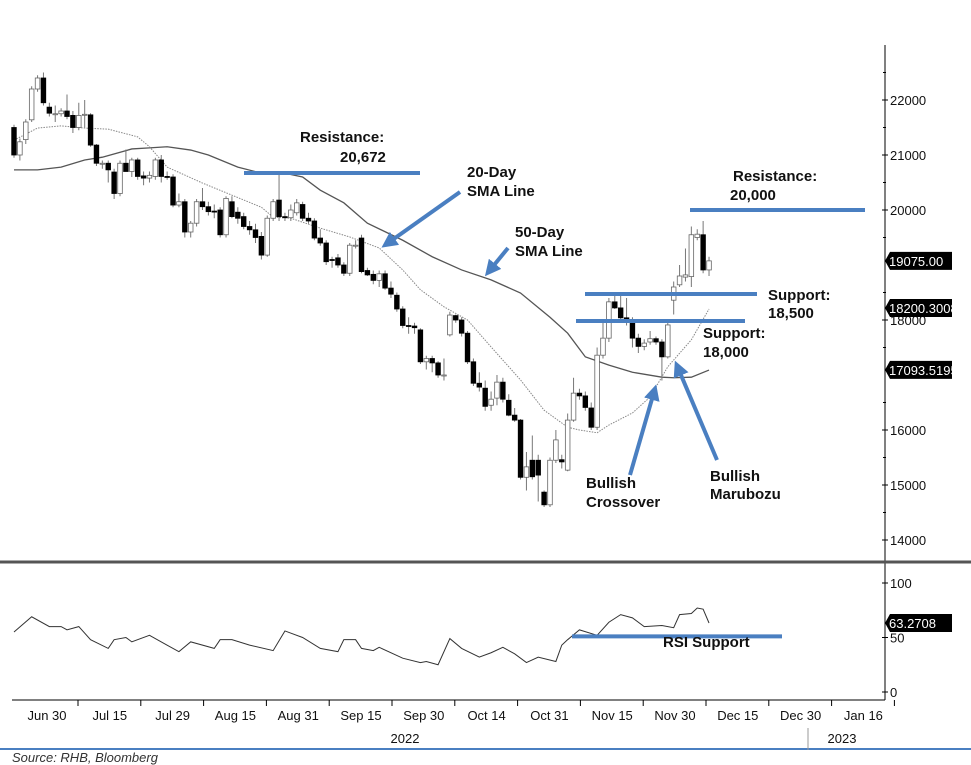 This screenshot has width=971, height=765. What do you see at coordinates (897, 638) in the screenshot?
I see `rsi-tick-label: 50` at bounding box center [897, 638].